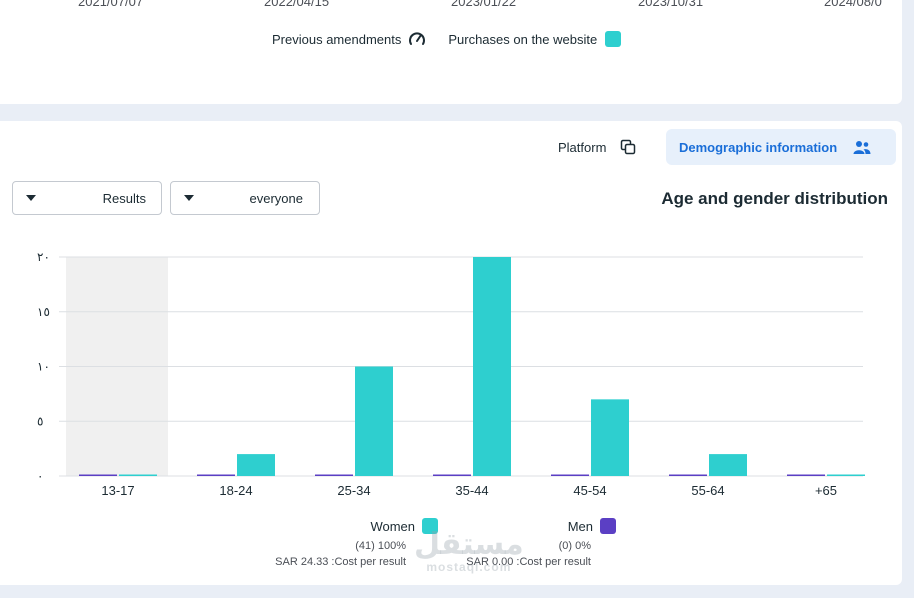 Image resolution: width=914 pixels, height=598 pixels. What do you see at coordinates (541, 544) in the screenshot?
I see `legend-men: Men (0) 0% SAR 0.00 :Cost per result` at bounding box center [541, 544].